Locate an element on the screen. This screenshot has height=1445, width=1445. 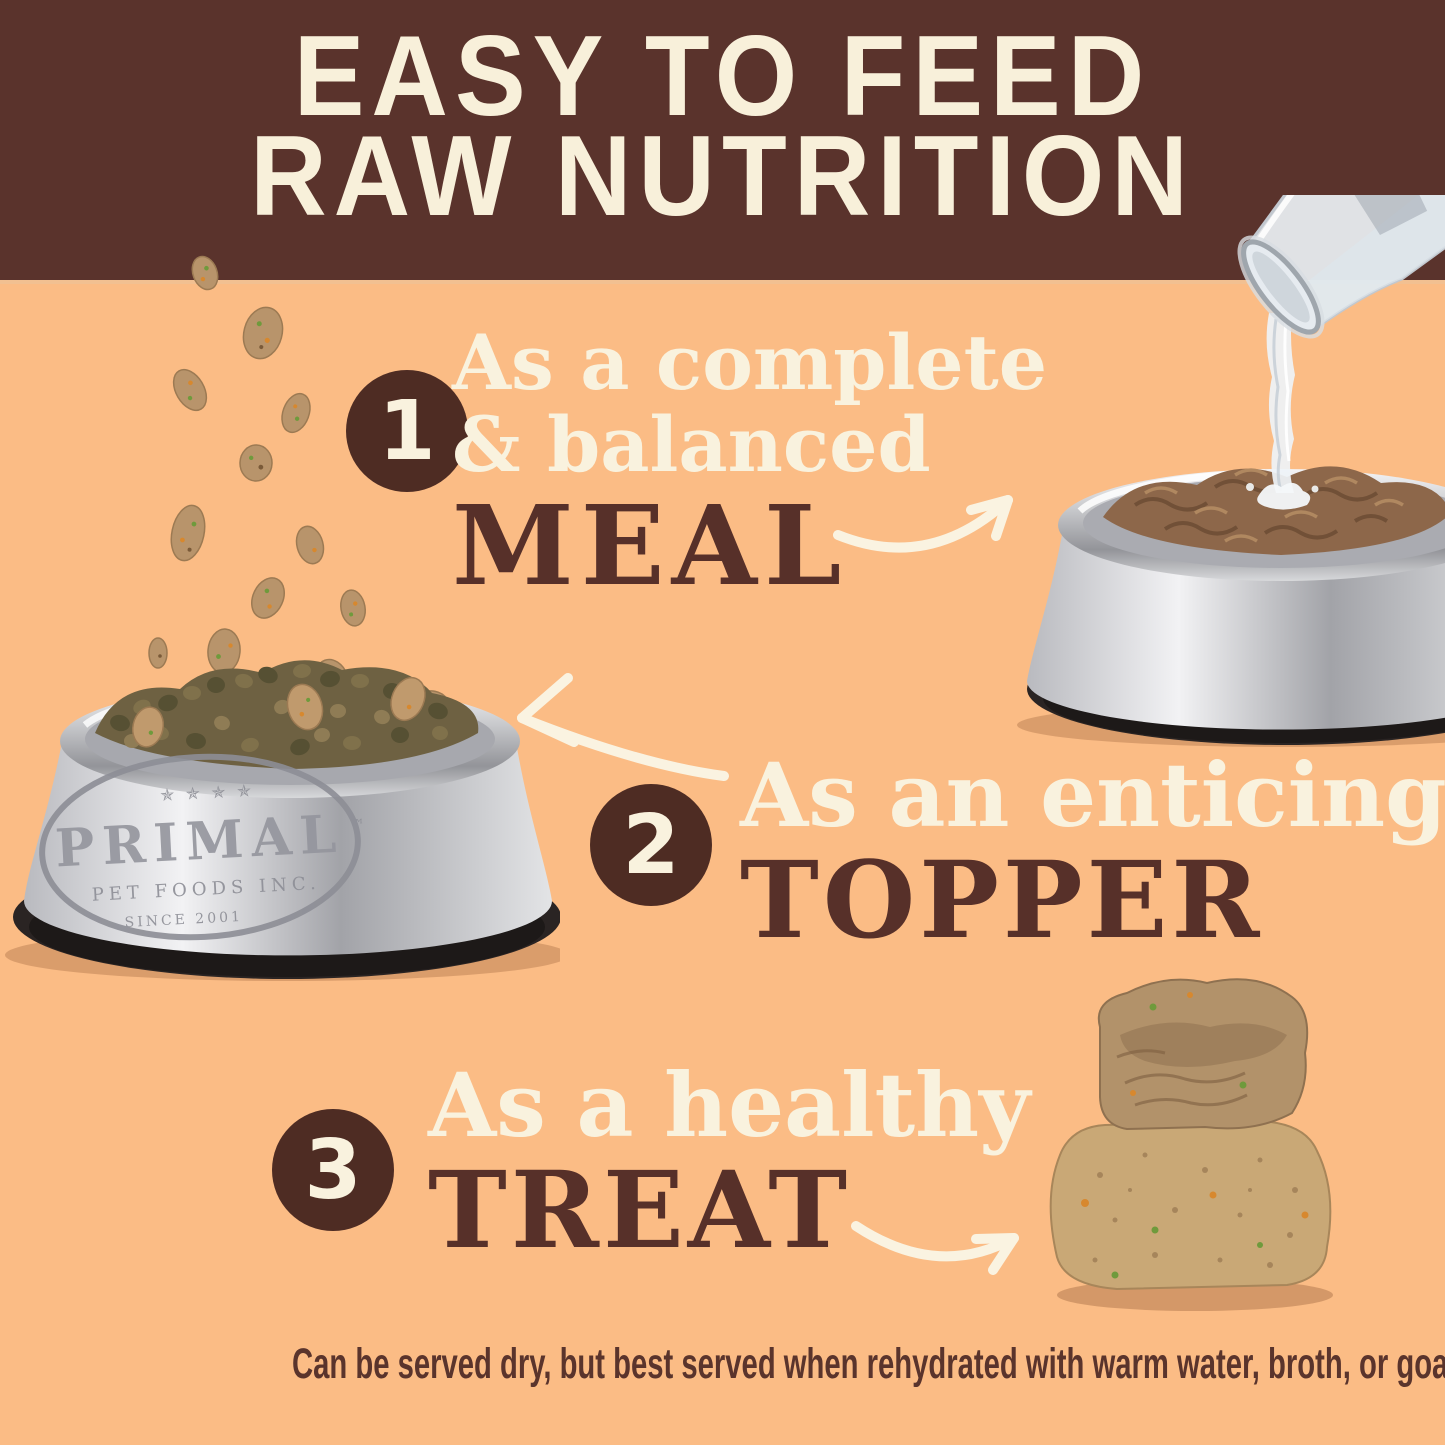
raw-pieces-on-kibble is located at coordinates (278, 712).